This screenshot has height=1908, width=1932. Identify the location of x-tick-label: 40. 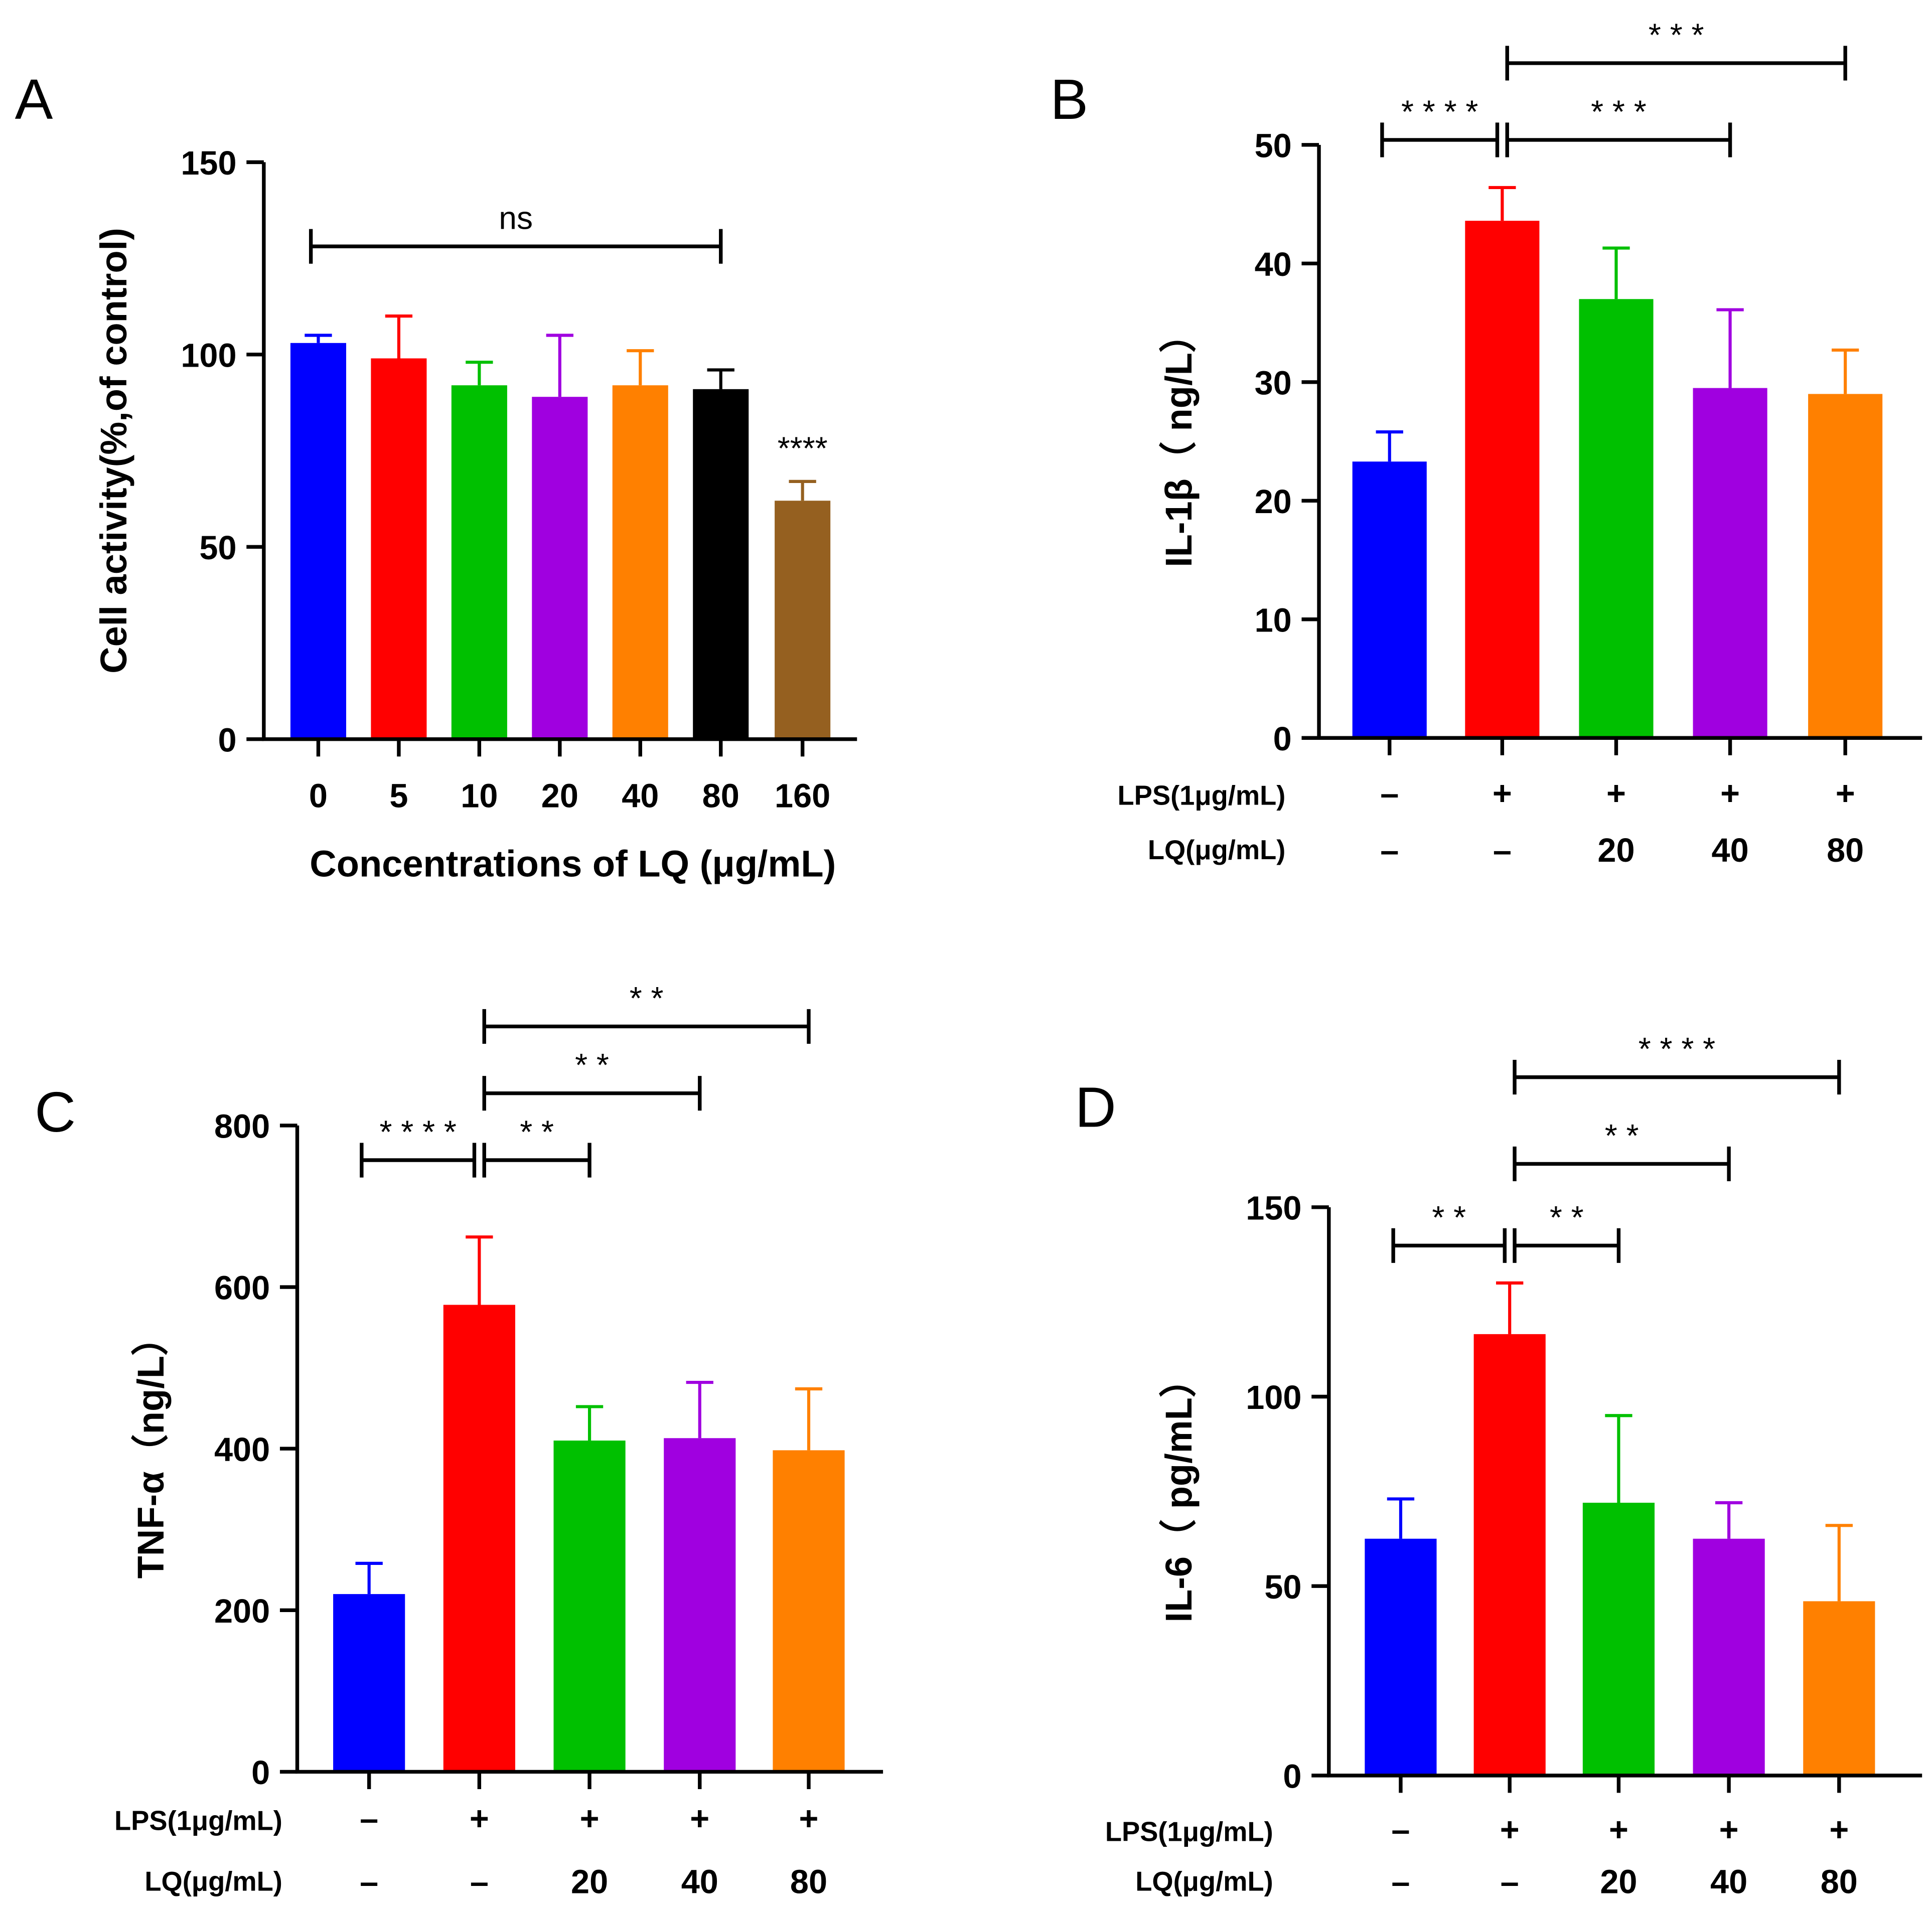
(640, 796).